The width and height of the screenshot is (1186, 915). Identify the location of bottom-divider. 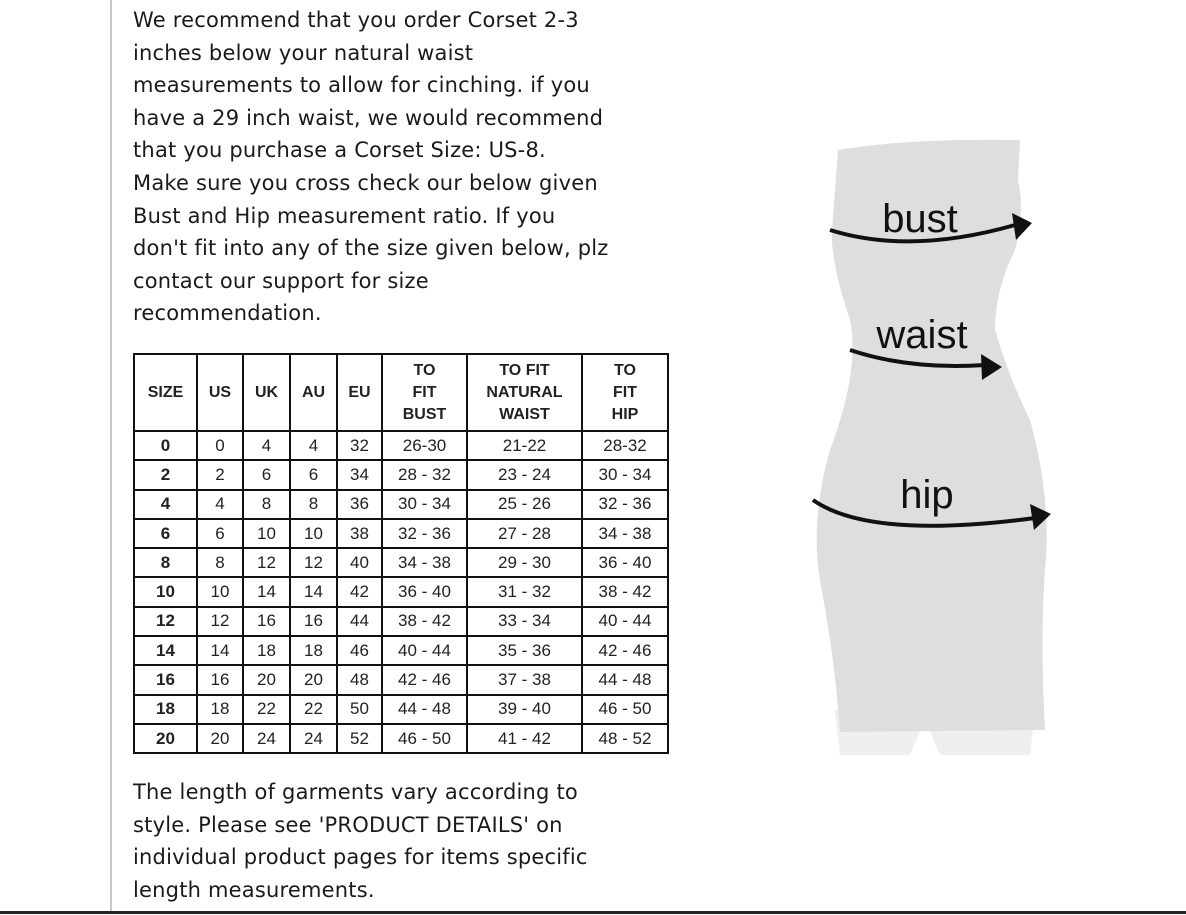
(593, 912).